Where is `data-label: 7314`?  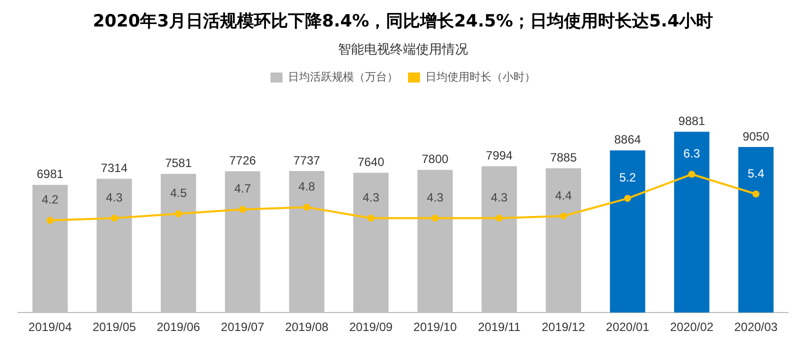
data-label: 7314 is located at coordinates (114, 168).